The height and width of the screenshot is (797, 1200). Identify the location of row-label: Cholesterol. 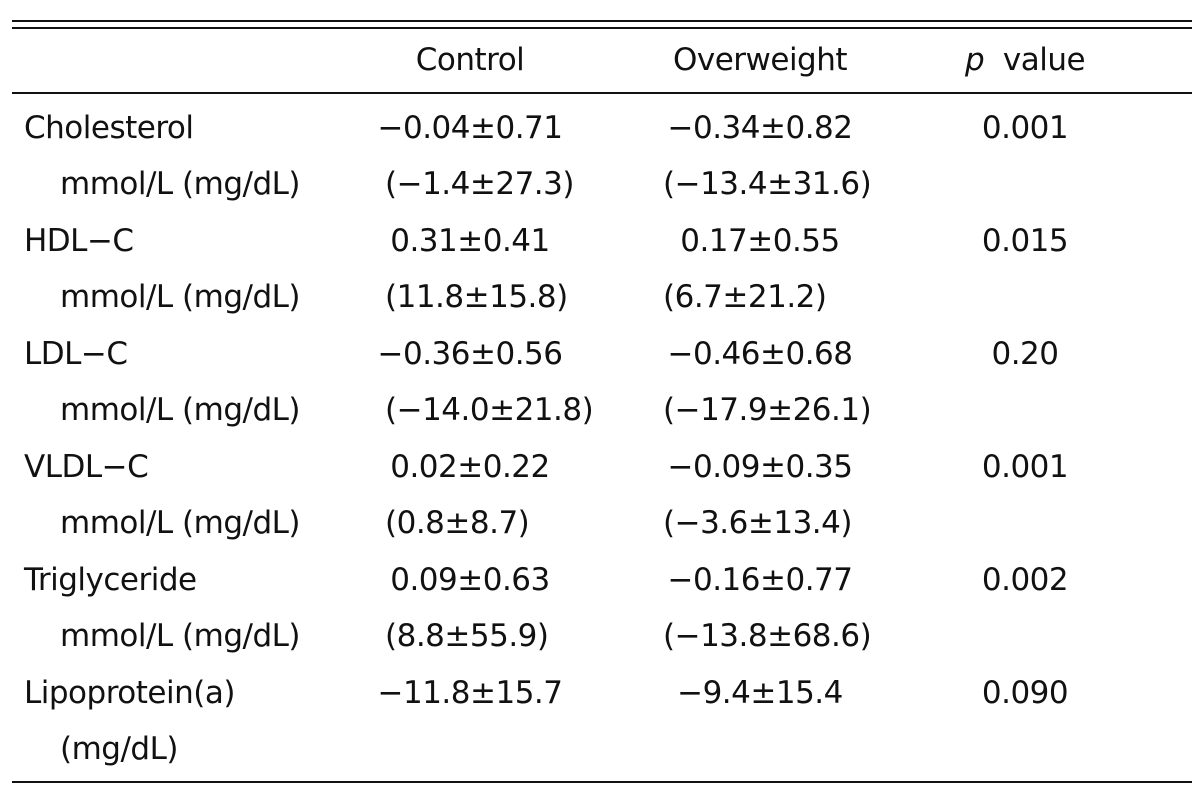
(109, 128).